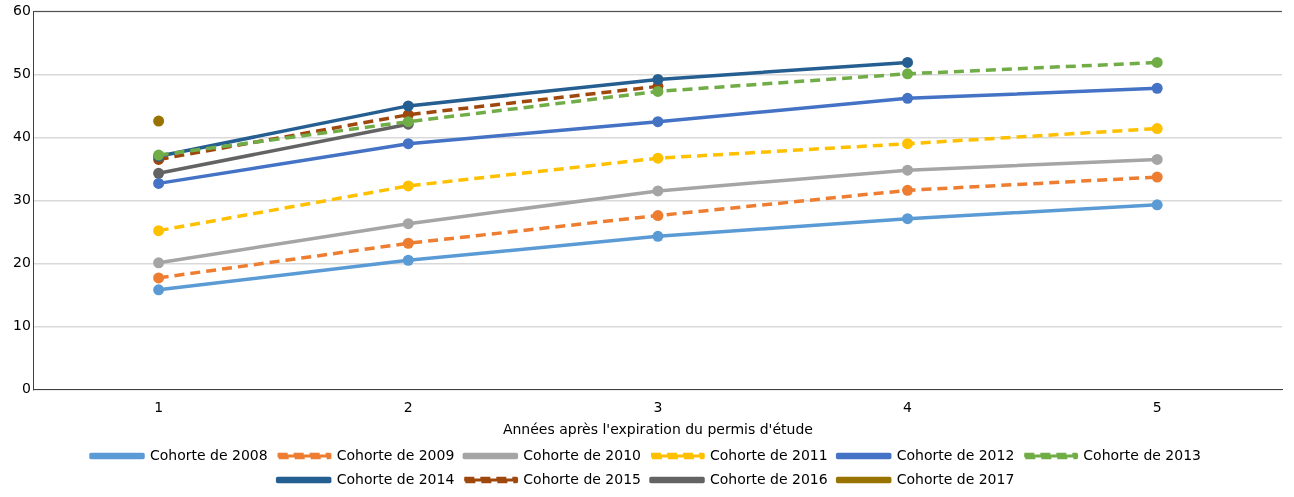  Describe the element at coordinates (21, 73) in the screenshot. I see `y-tick-label: 50` at that location.